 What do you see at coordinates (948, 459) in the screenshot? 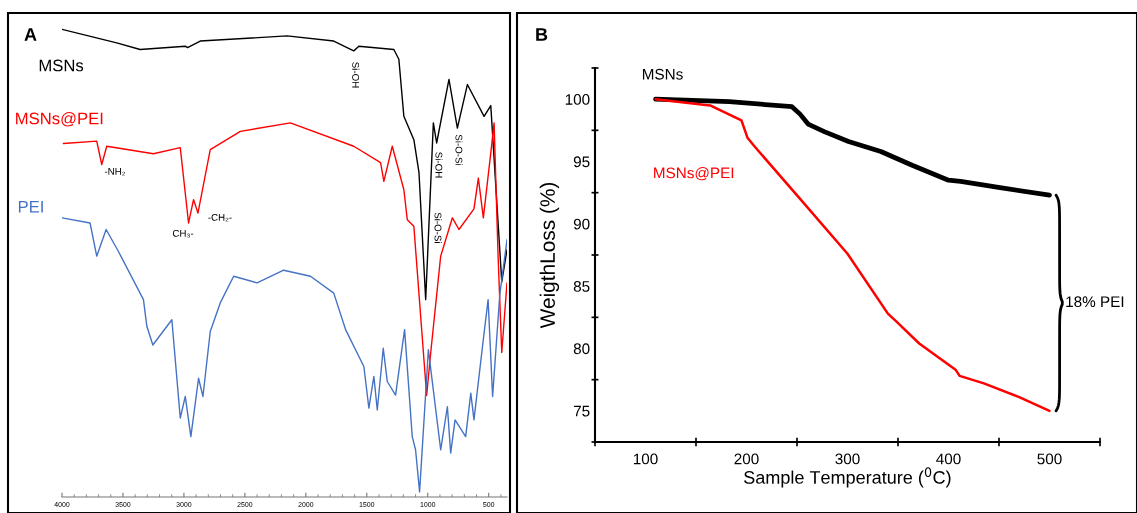
I see `x-tick-label: 400` at bounding box center [948, 459].